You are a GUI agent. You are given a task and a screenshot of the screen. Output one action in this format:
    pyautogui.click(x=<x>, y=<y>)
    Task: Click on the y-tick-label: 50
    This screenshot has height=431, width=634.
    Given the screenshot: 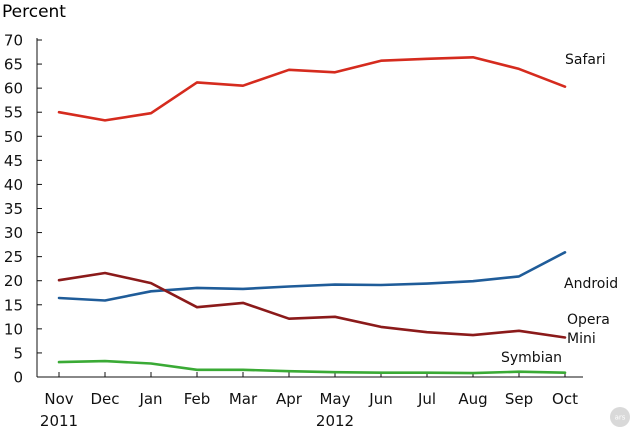 What is the action you would take?
    pyautogui.click(x=13, y=137)
    